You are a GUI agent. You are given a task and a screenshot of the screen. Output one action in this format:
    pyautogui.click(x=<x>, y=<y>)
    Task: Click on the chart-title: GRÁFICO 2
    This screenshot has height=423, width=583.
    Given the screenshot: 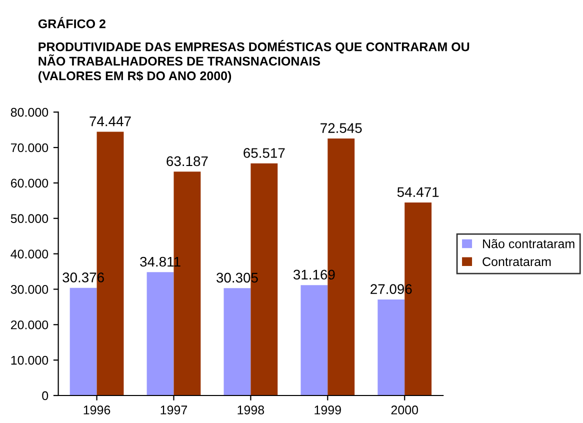 What is the action you would take?
    pyautogui.click(x=72, y=22)
    